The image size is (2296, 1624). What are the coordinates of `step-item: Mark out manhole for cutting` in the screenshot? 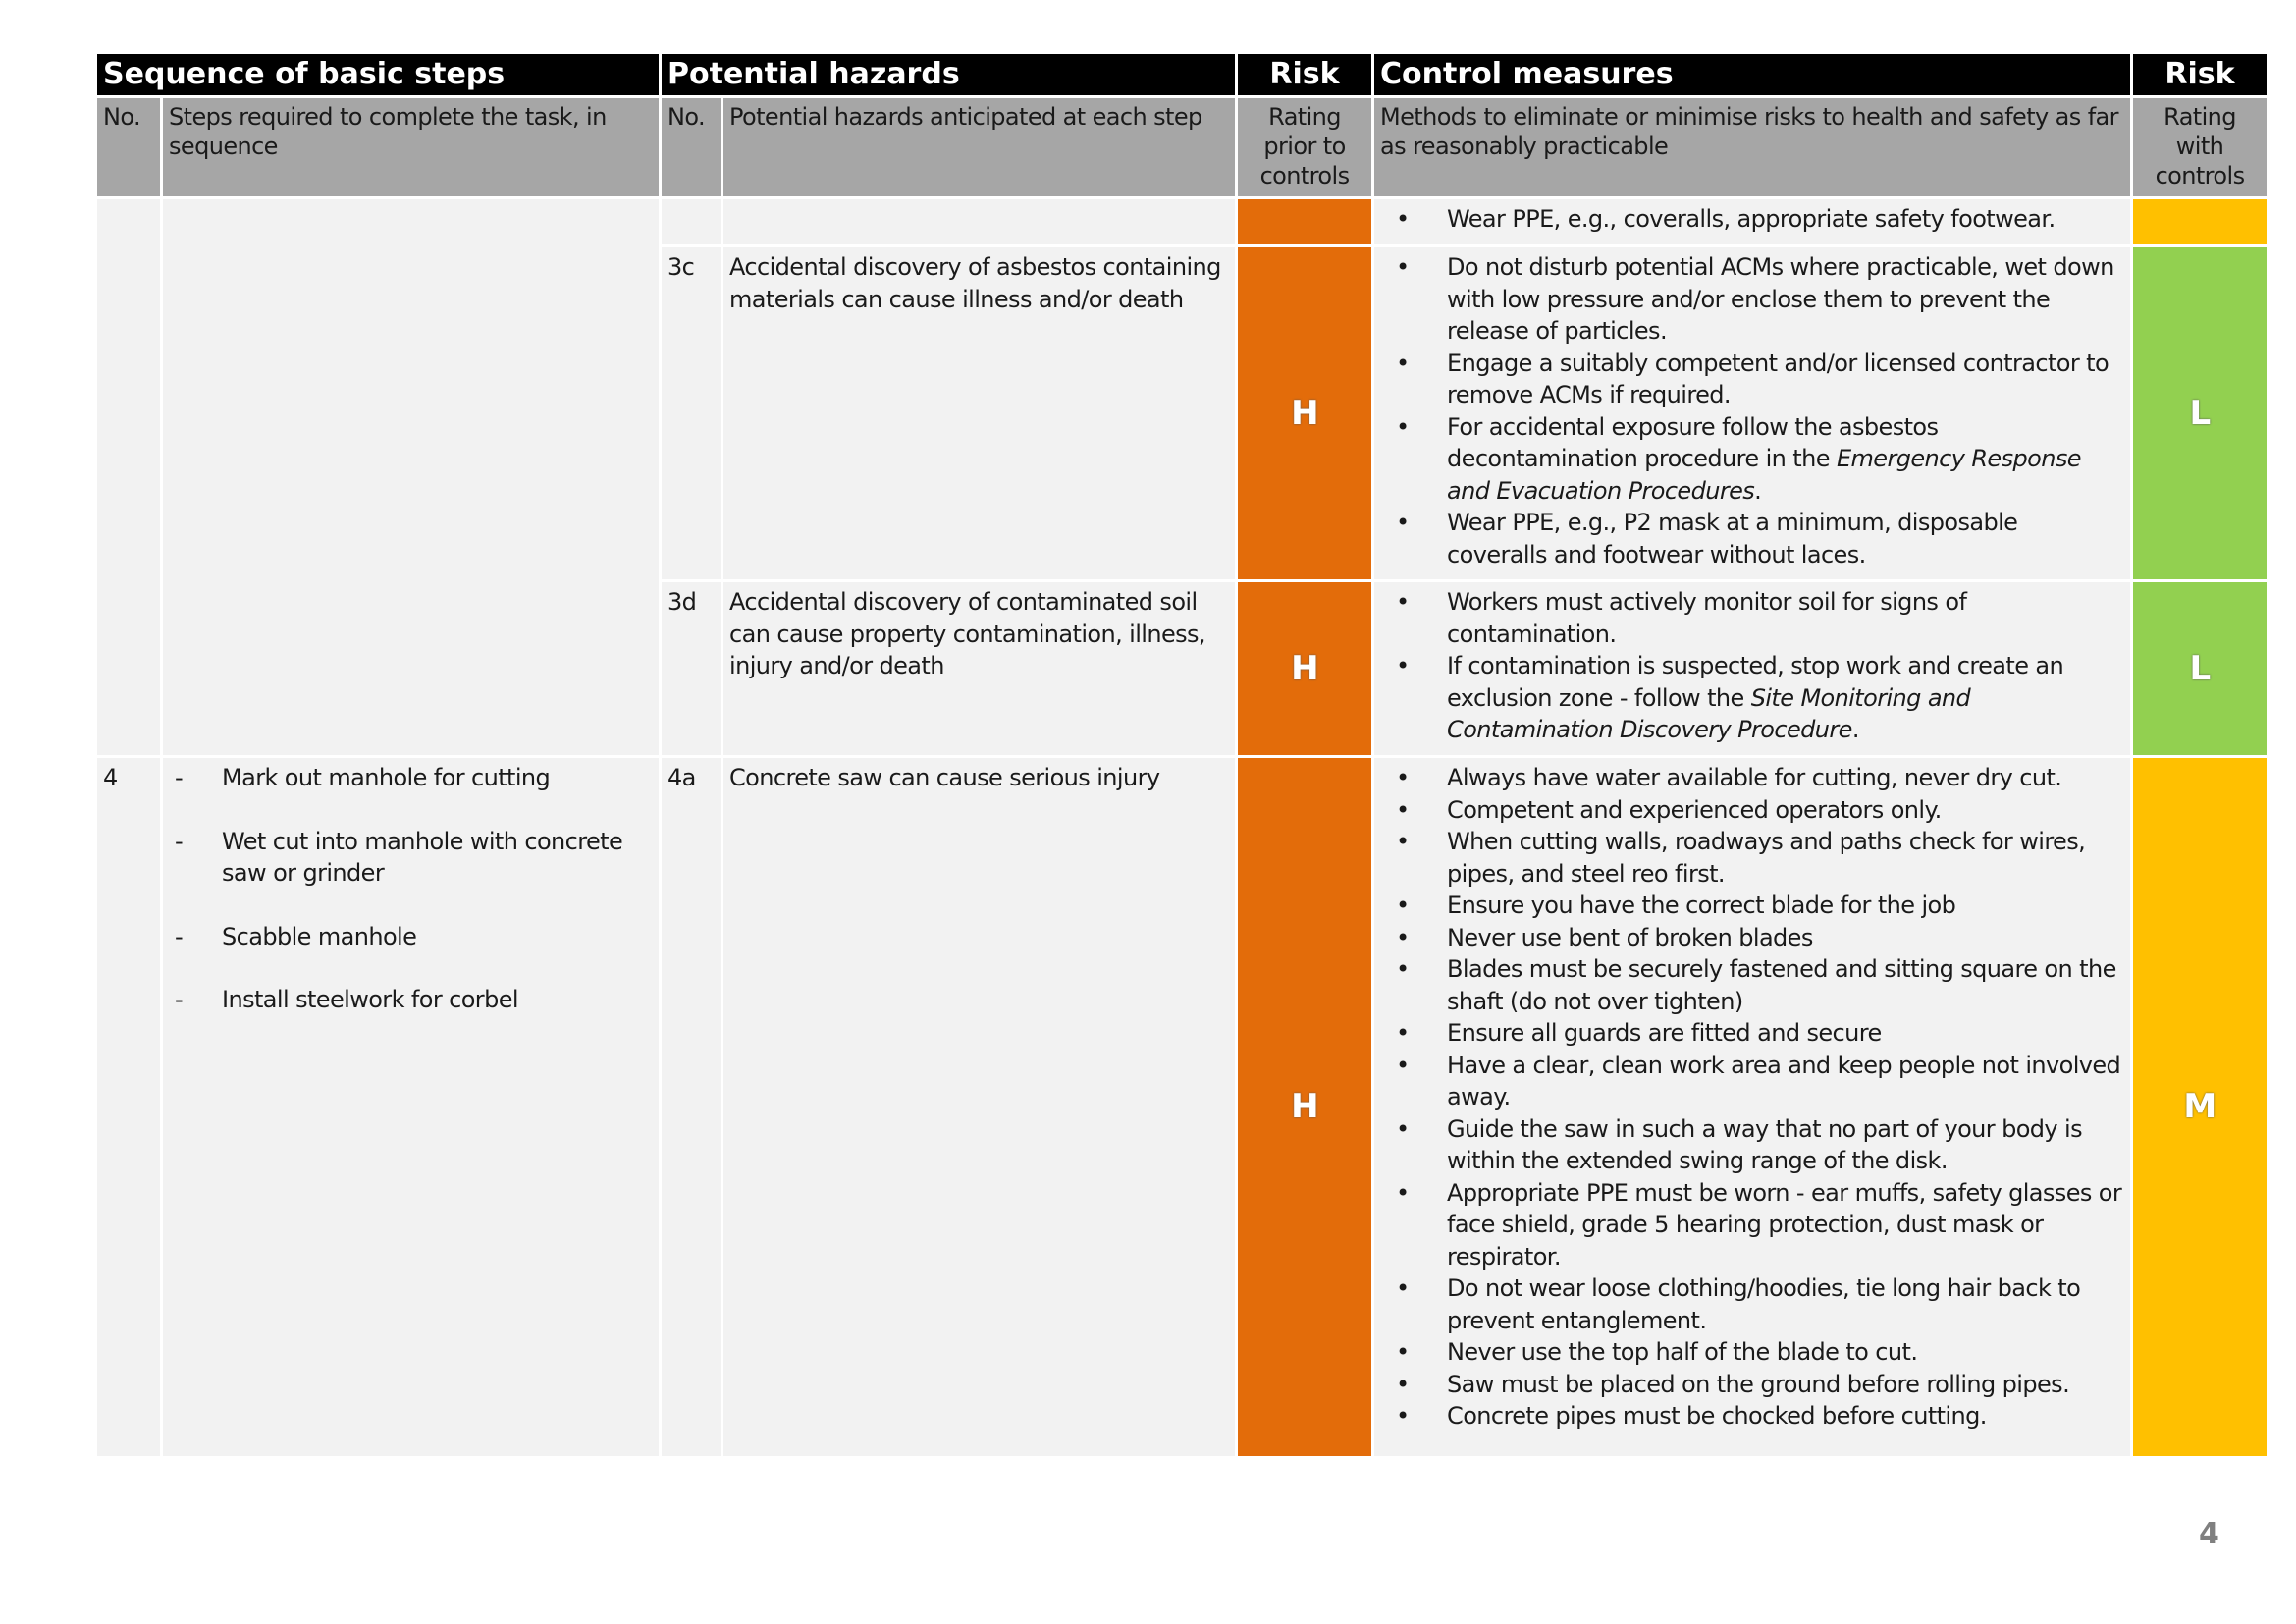 It's located at (411, 778).